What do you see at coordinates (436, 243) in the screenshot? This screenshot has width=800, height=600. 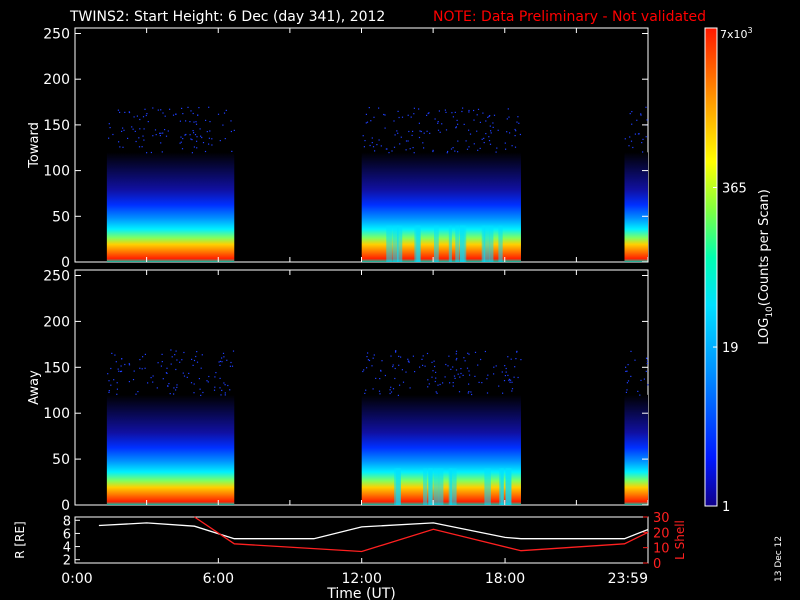 I see `spike` at bounding box center [436, 243].